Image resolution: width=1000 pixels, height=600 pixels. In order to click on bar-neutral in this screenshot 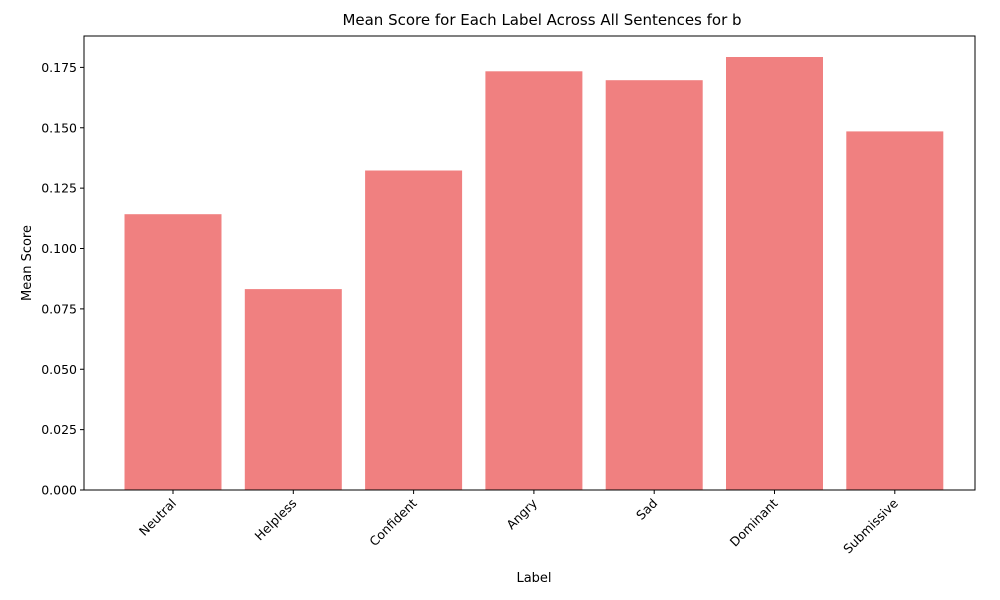, I will do `click(173, 352)`.